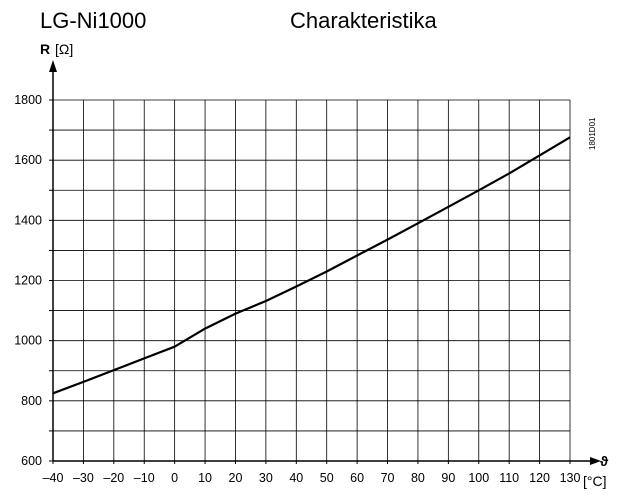 This screenshot has height=497, width=619. Describe the element at coordinates (296, 478) in the screenshot. I see `x-tick-label: 40` at that location.